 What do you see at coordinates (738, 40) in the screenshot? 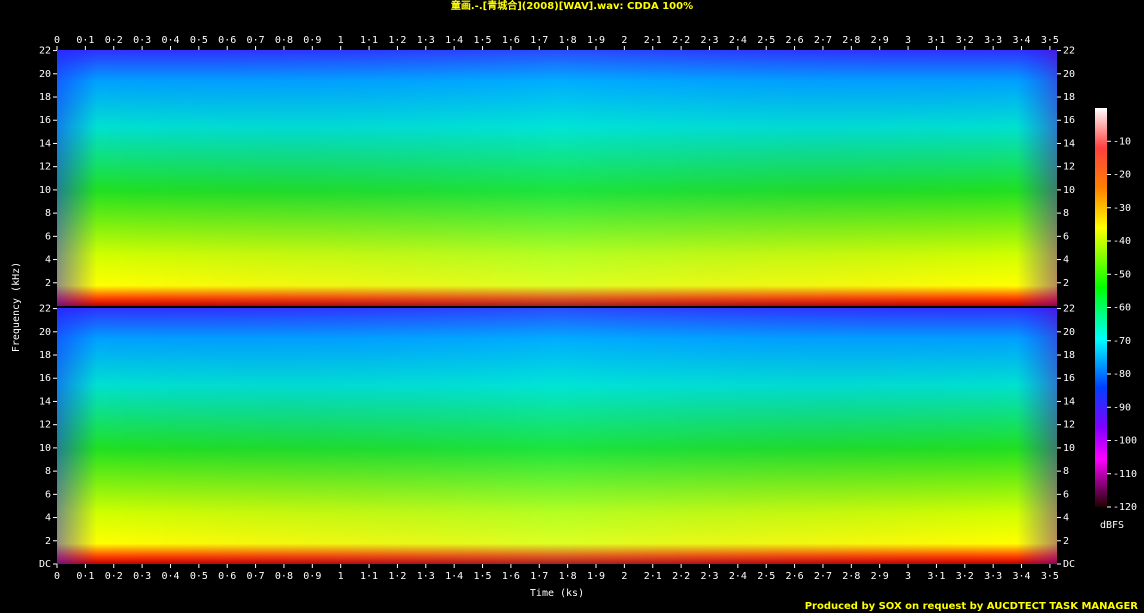
I see `x-tick-label: 2·4` at bounding box center [738, 40].